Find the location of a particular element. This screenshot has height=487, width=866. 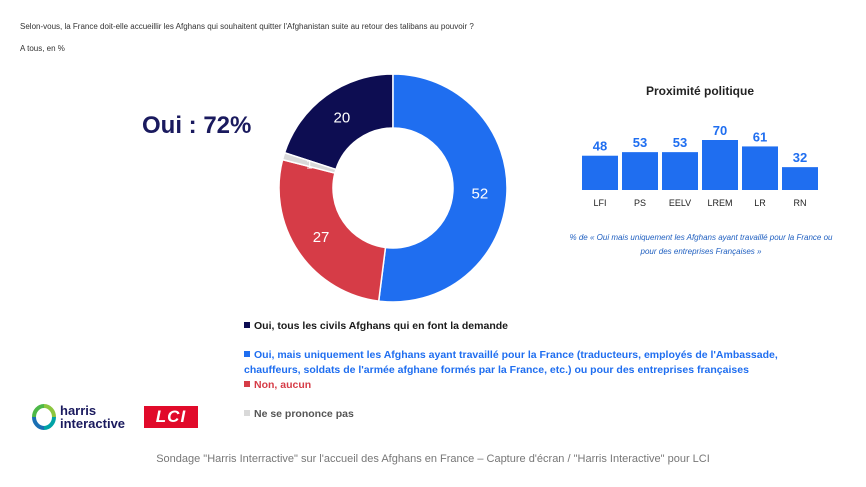

bar-category-label: PS is located at coordinates (640, 203).